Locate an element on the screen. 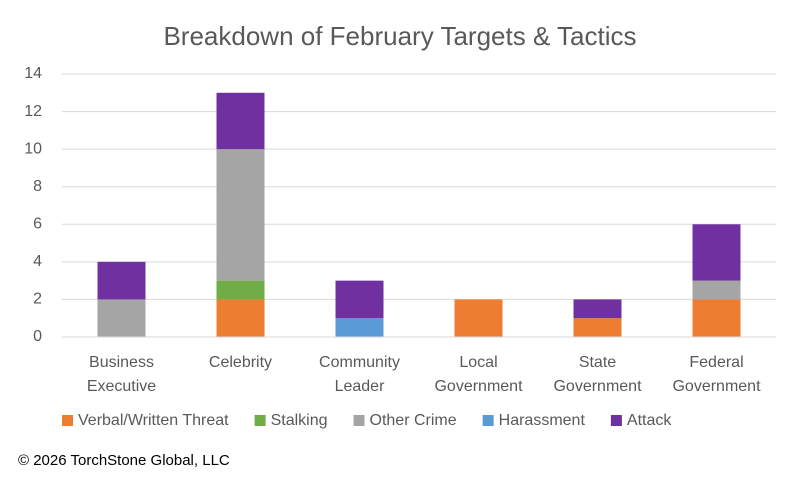 The width and height of the screenshot is (800, 481). x-tick-label: Federal Government is located at coordinates (716, 374).